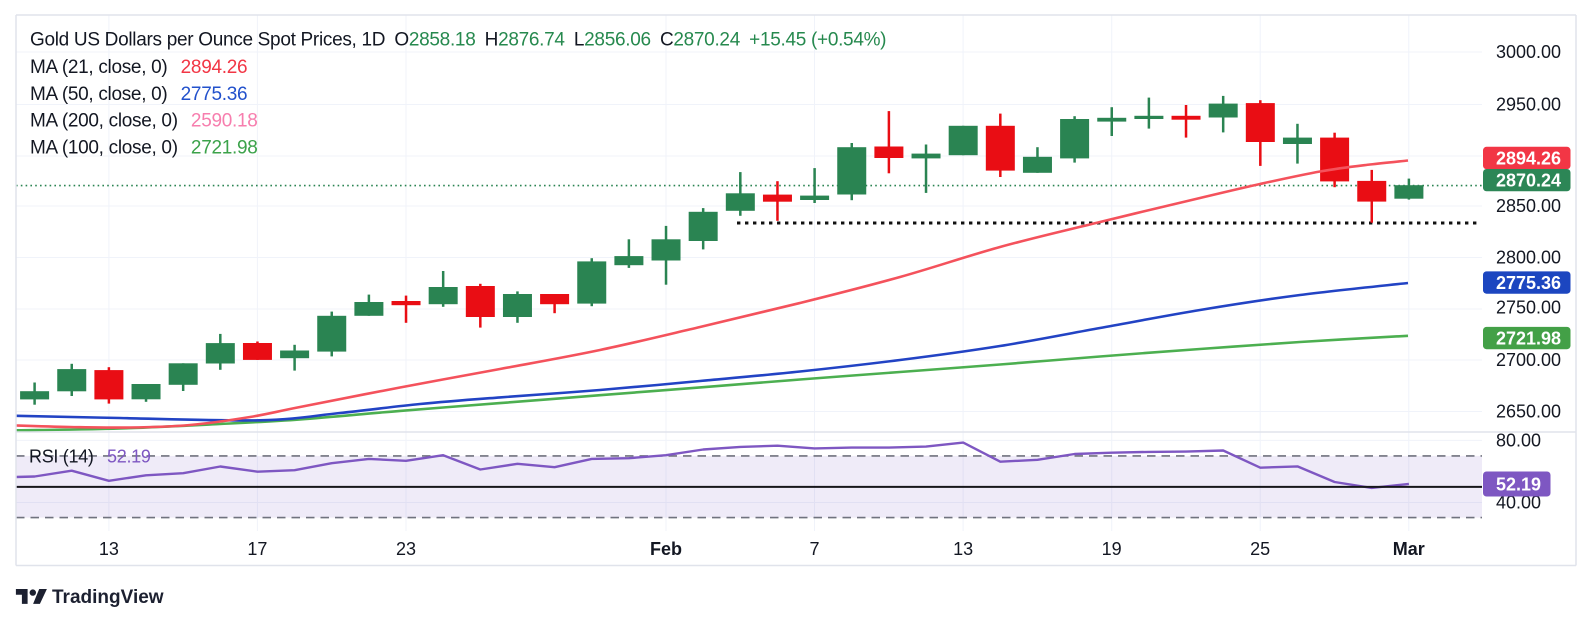 Image resolution: width=1592 pixels, height=625 pixels. What do you see at coordinates (1518, 485) in the screenshot?
I see `svg-text: 52.19` at bounding box center [1518, 485].